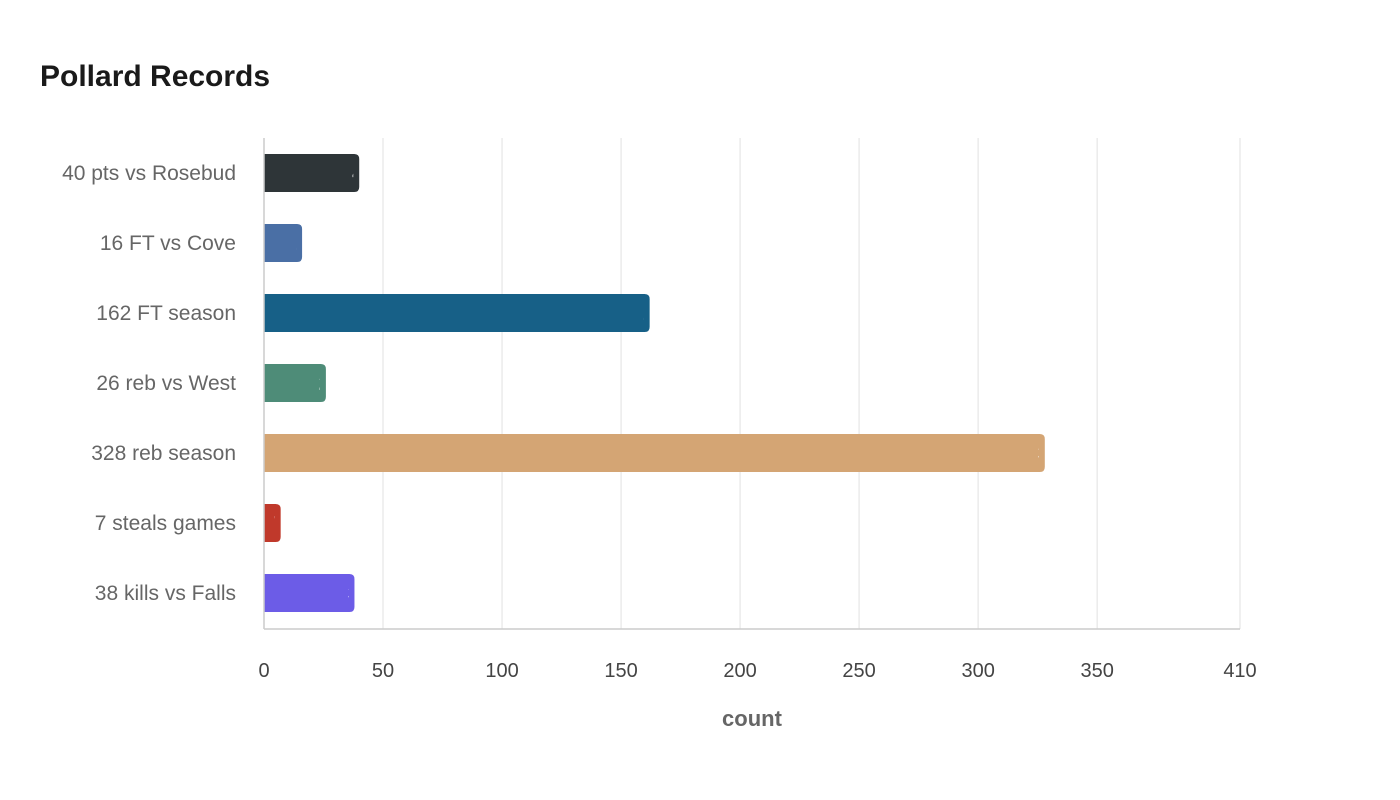 This screenshot has height=800, width=1400. What do you see at coordinates (858, 671) in the screenshot?
I see `x-tick-label: 250` at bounding box center [858, 671].